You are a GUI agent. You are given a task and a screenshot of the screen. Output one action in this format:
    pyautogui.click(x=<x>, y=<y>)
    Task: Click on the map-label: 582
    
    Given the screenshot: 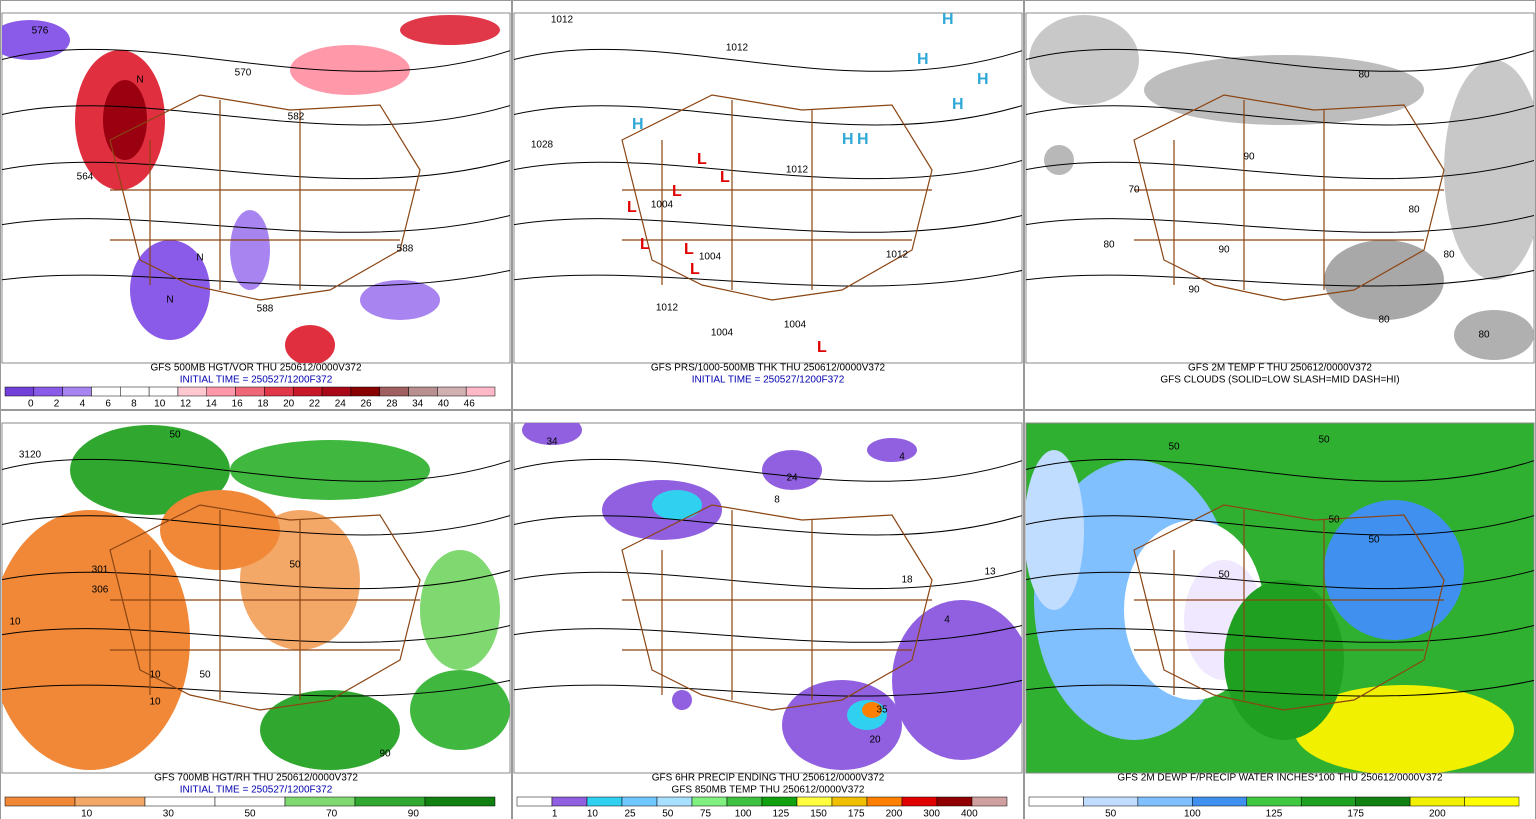 What is the action you would take?
    pyautogui.click(x=296, y=117)
    